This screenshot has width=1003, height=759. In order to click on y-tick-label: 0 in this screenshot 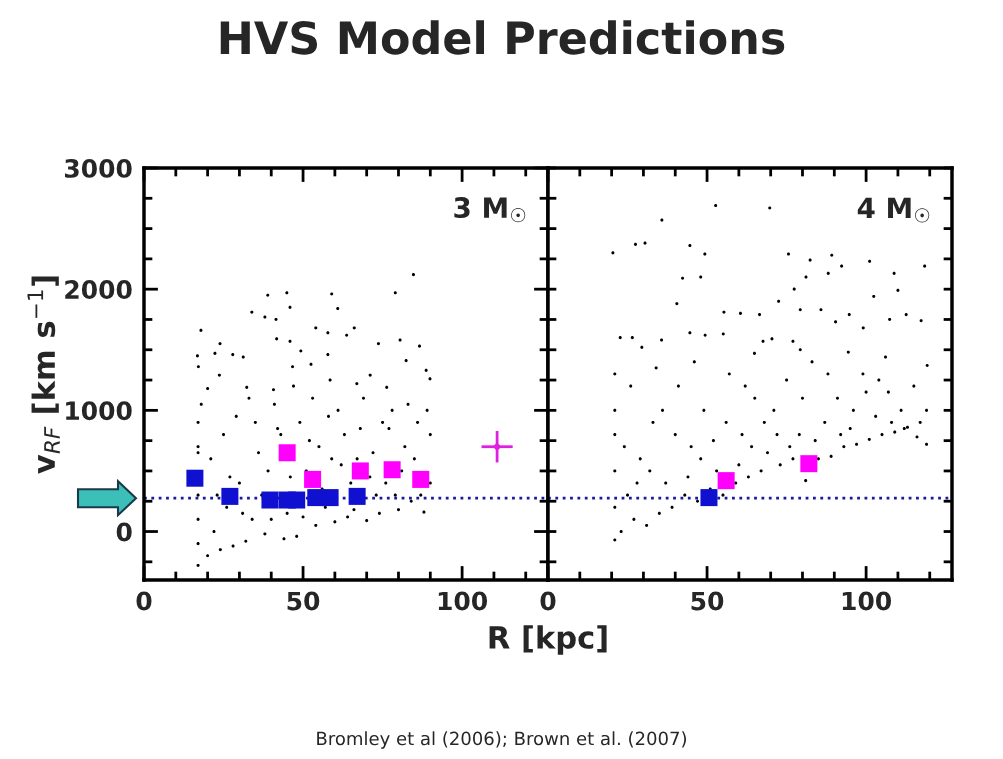, I will do `click(124, 532)`.